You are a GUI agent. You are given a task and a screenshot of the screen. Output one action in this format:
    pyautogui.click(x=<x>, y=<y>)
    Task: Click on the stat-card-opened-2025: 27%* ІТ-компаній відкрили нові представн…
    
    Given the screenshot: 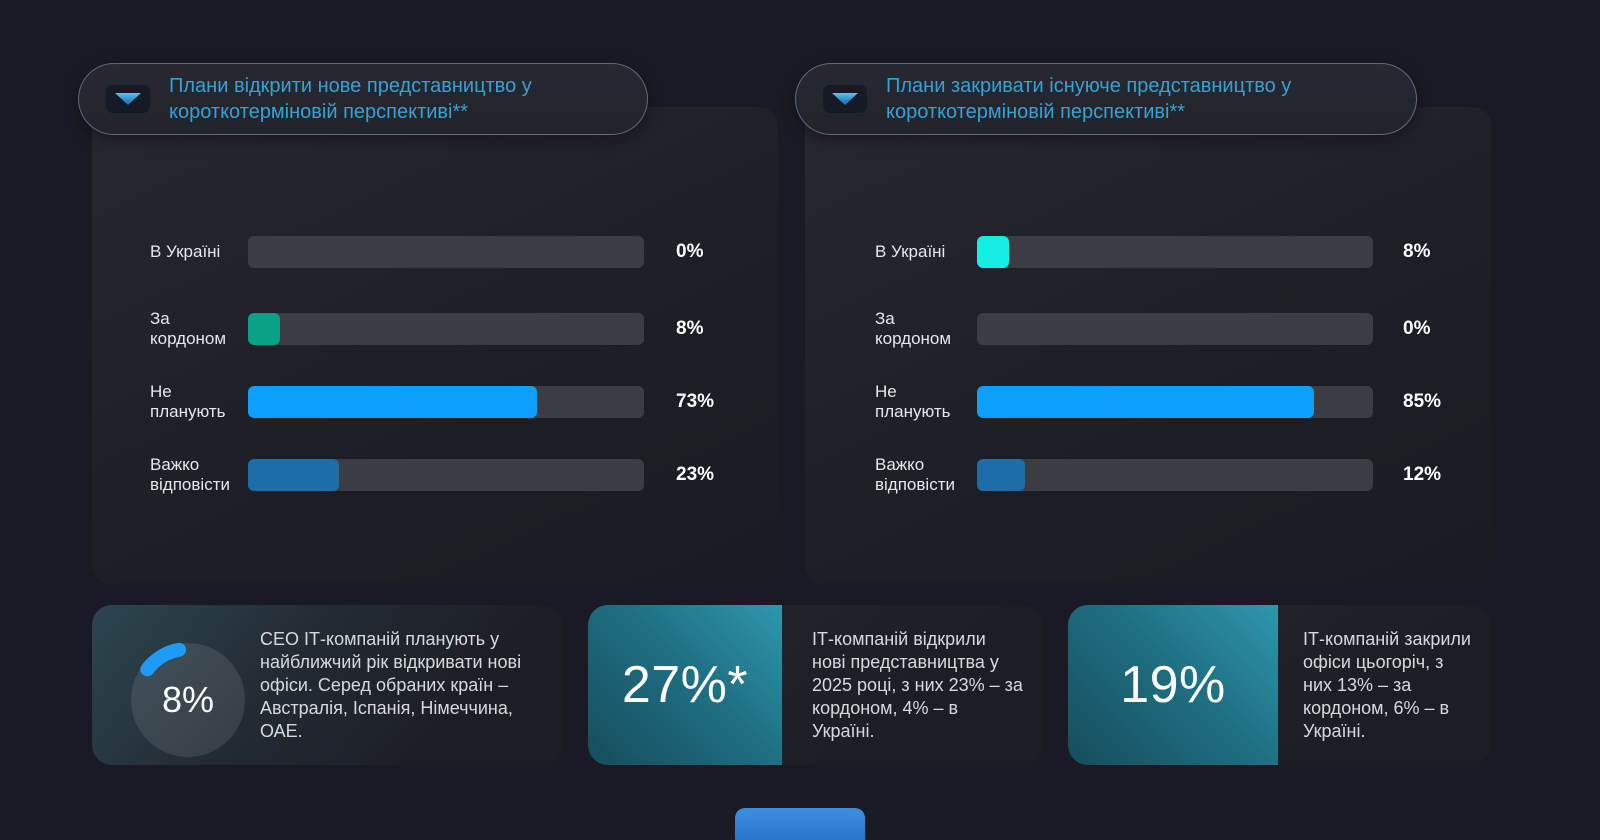 What is the action you would take?
    pyautogui.click(x=815, y=685)
    